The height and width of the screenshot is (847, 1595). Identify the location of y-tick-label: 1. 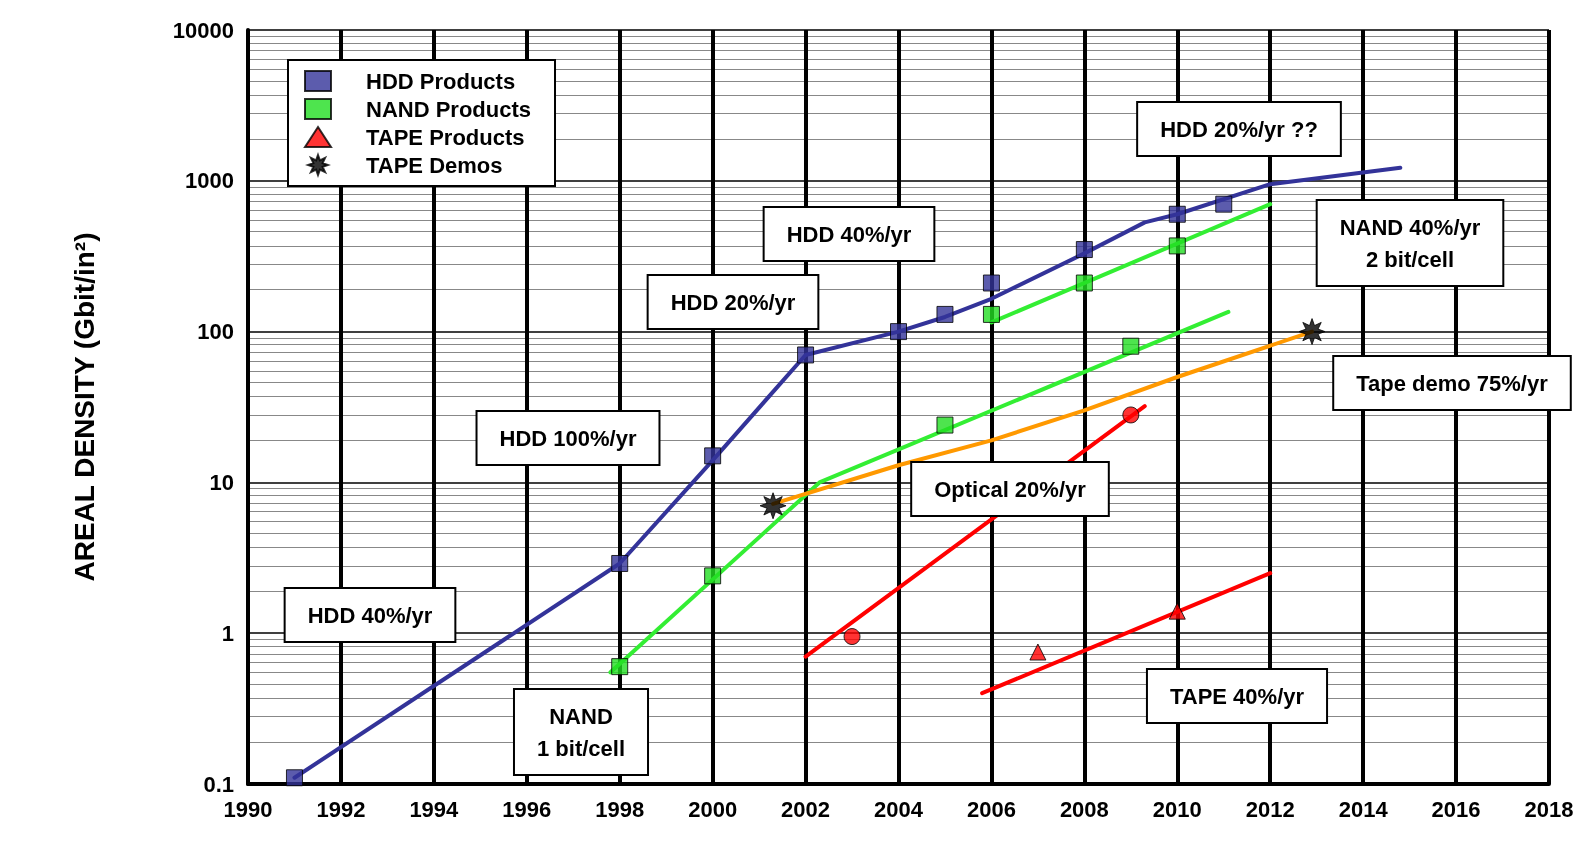
(227, 633).